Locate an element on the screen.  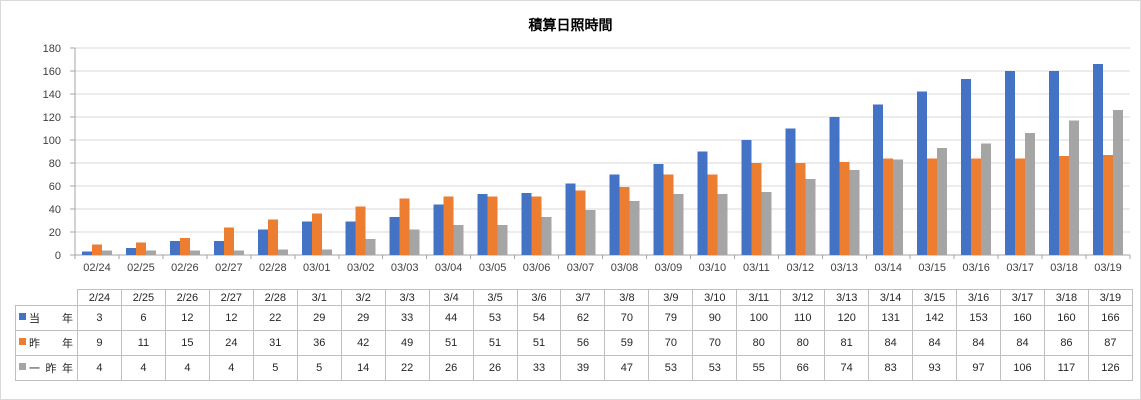
x-axis-tick-label: 03/06 is located at coordinates (537, 268).